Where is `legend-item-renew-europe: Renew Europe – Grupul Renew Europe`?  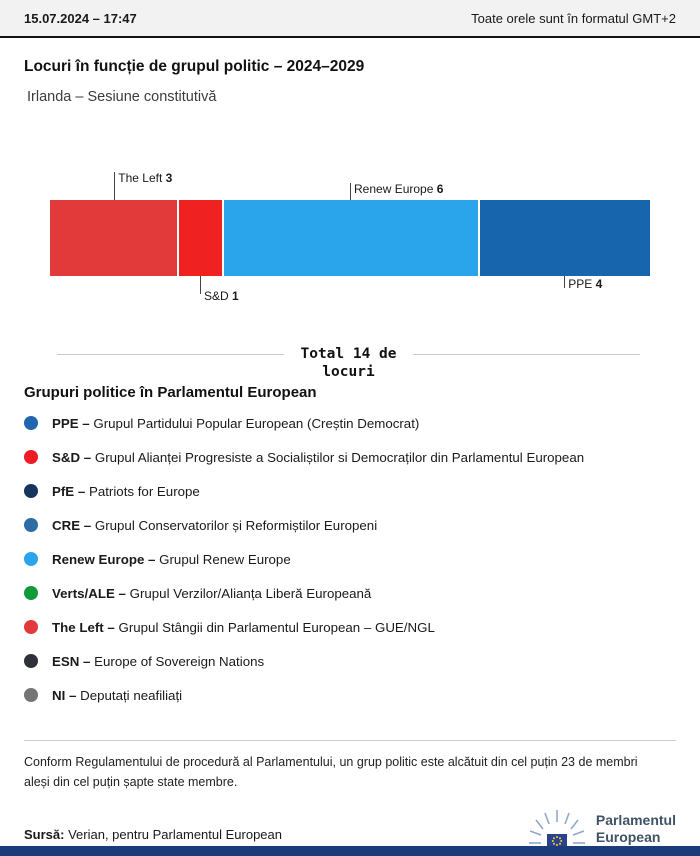
legend-item-renew-europe: Renew Europe – Grupul Renew Europe is located at coordinates (350, 559).